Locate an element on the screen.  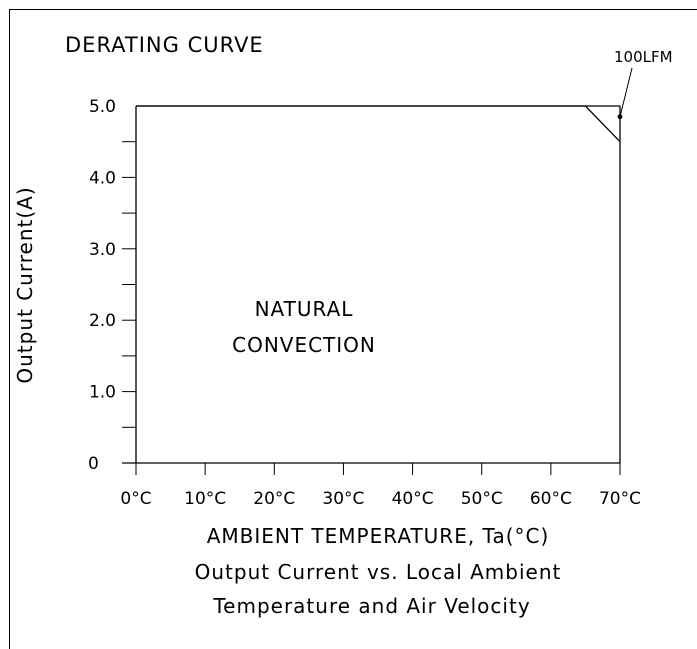
chart-title: DERATING CURVE is located at coordinates (164, 45).